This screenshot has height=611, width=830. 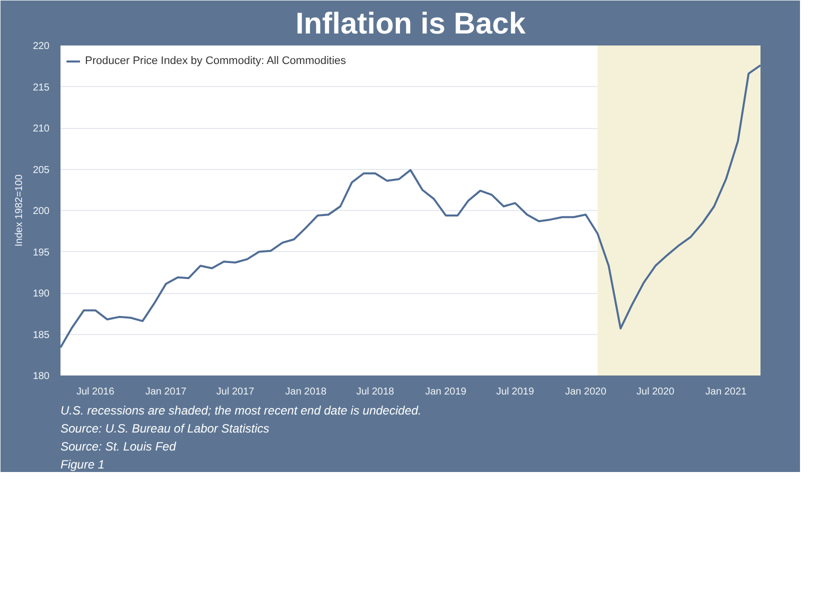 What do you see at coordinates (41, 88) in the screenshot?
I see `y-tick-label: 215` at bounding box center [41, 88].